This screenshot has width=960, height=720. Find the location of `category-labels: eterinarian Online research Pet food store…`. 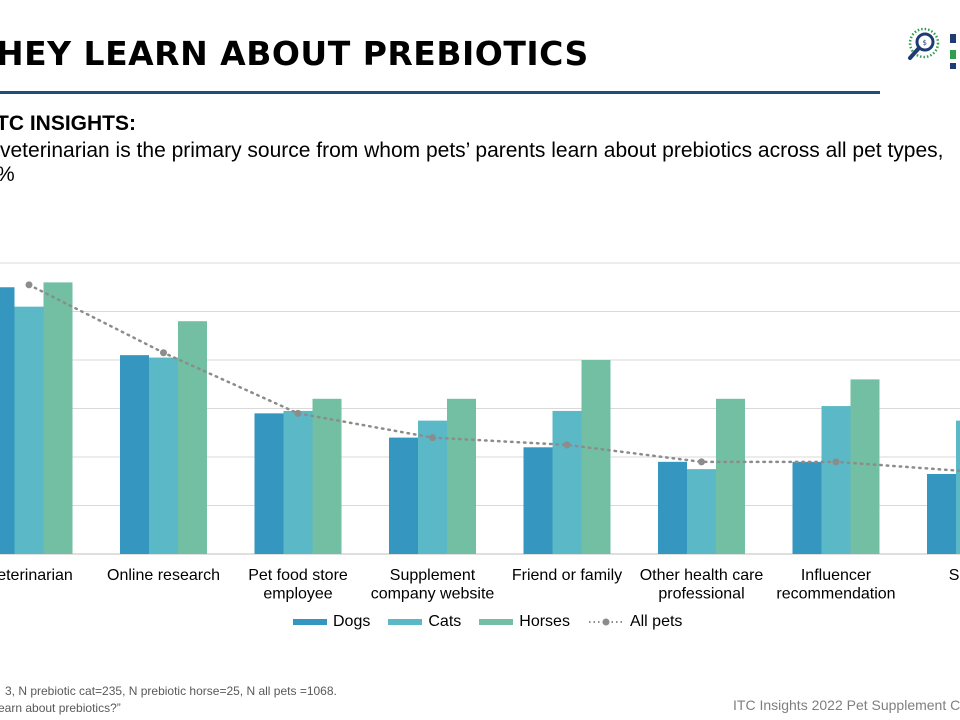

category-labels: eterinarian Online research Pet food store… is located at coordinates (480, 585).